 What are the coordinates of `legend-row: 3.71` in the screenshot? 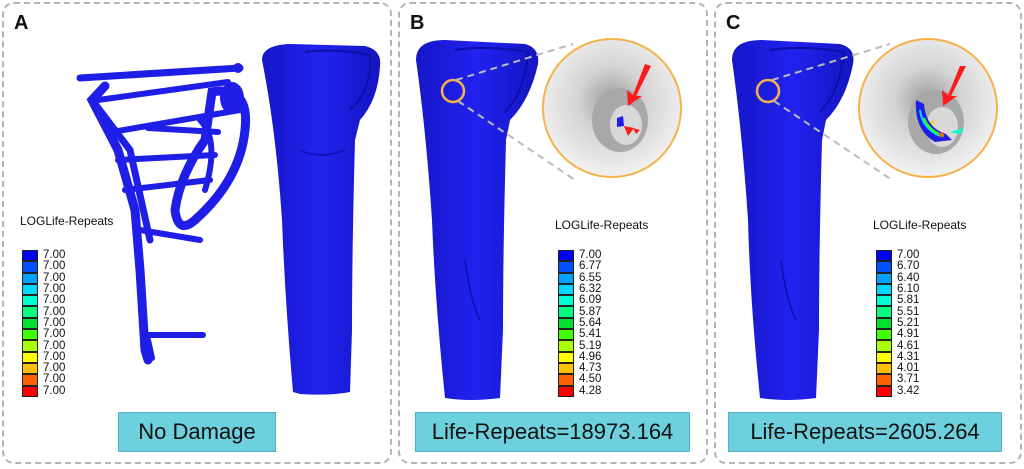 It's located at (898, 379).